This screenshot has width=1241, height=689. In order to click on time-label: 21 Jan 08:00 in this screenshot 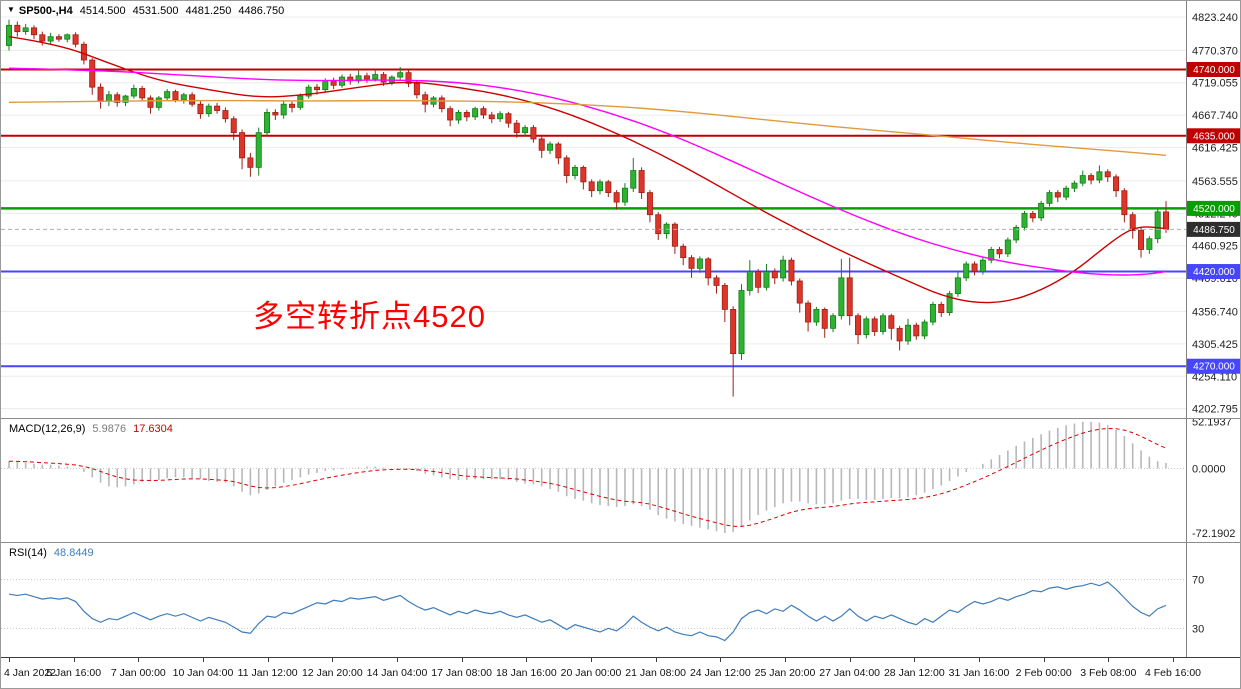, I will do `click(656, 673)`.